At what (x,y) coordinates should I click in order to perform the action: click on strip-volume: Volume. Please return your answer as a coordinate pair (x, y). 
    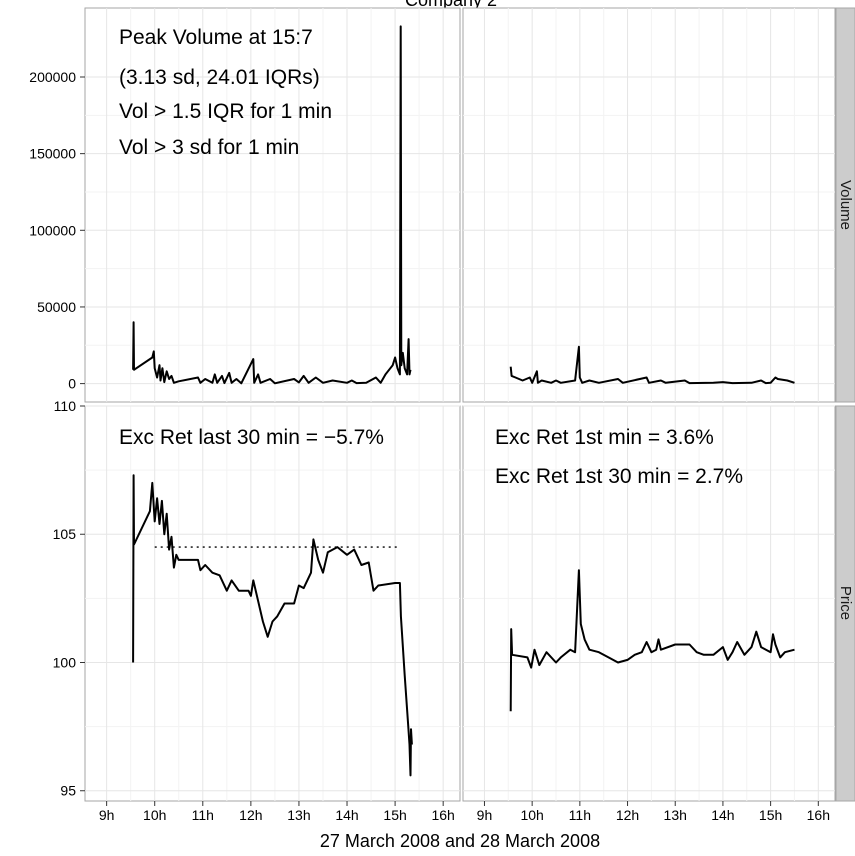
    Looking at the image, I should click on (845, 205).